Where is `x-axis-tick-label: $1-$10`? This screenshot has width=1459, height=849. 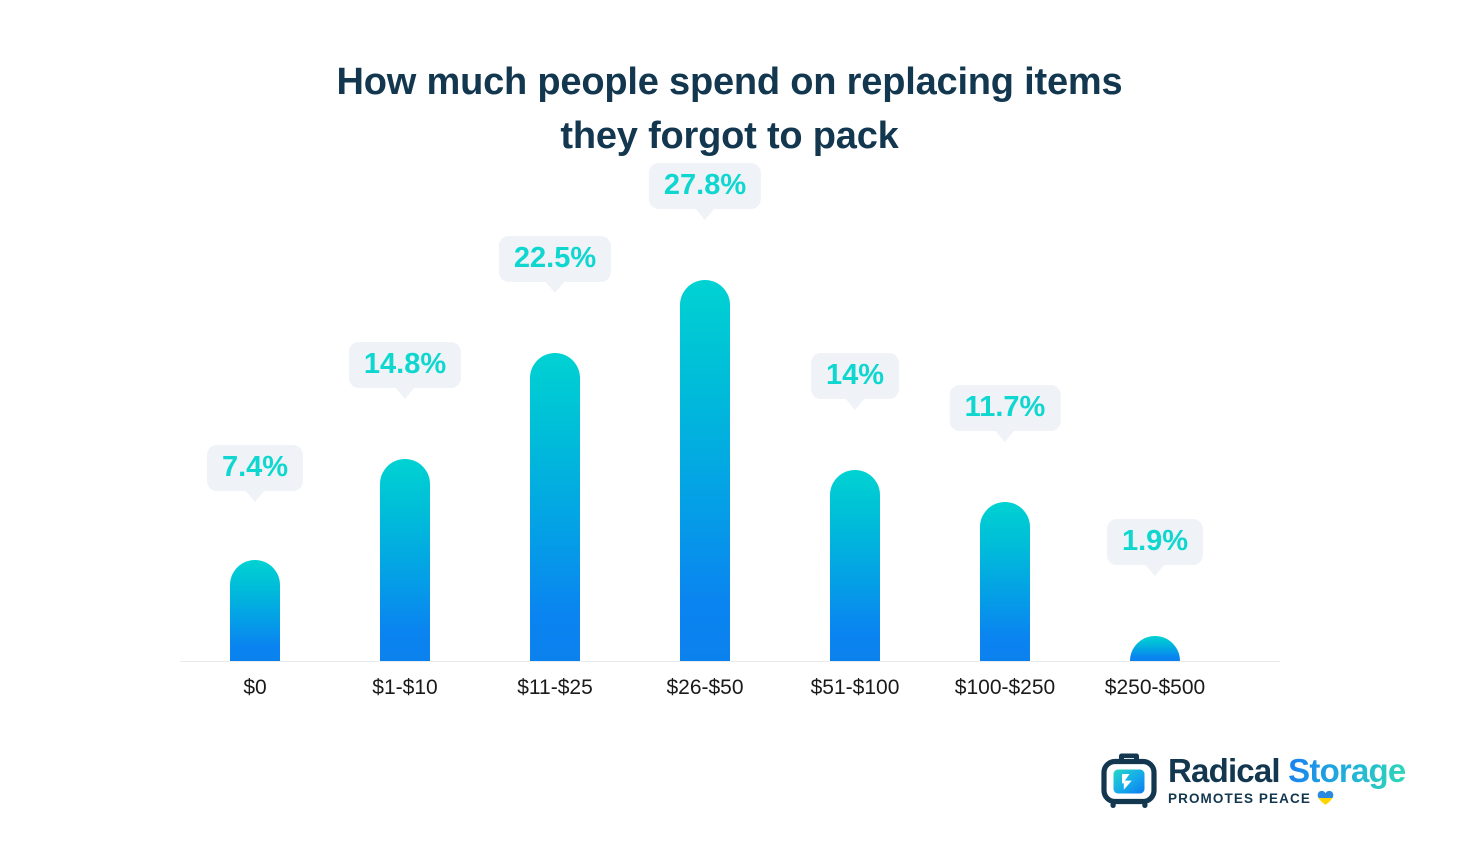
x-axis-tick-label: $1-$10 is located at coordinates (405, 687).